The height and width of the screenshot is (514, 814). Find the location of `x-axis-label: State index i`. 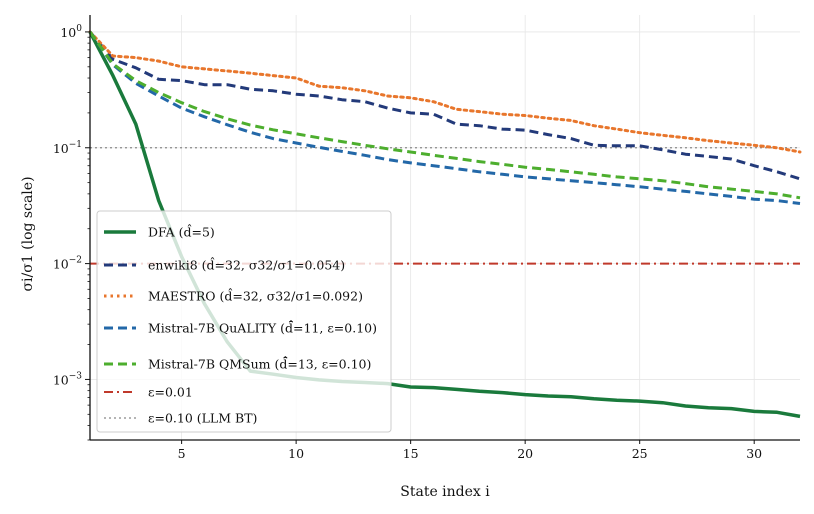

x-axis-label: State index i is located at coordinates (445, 492).